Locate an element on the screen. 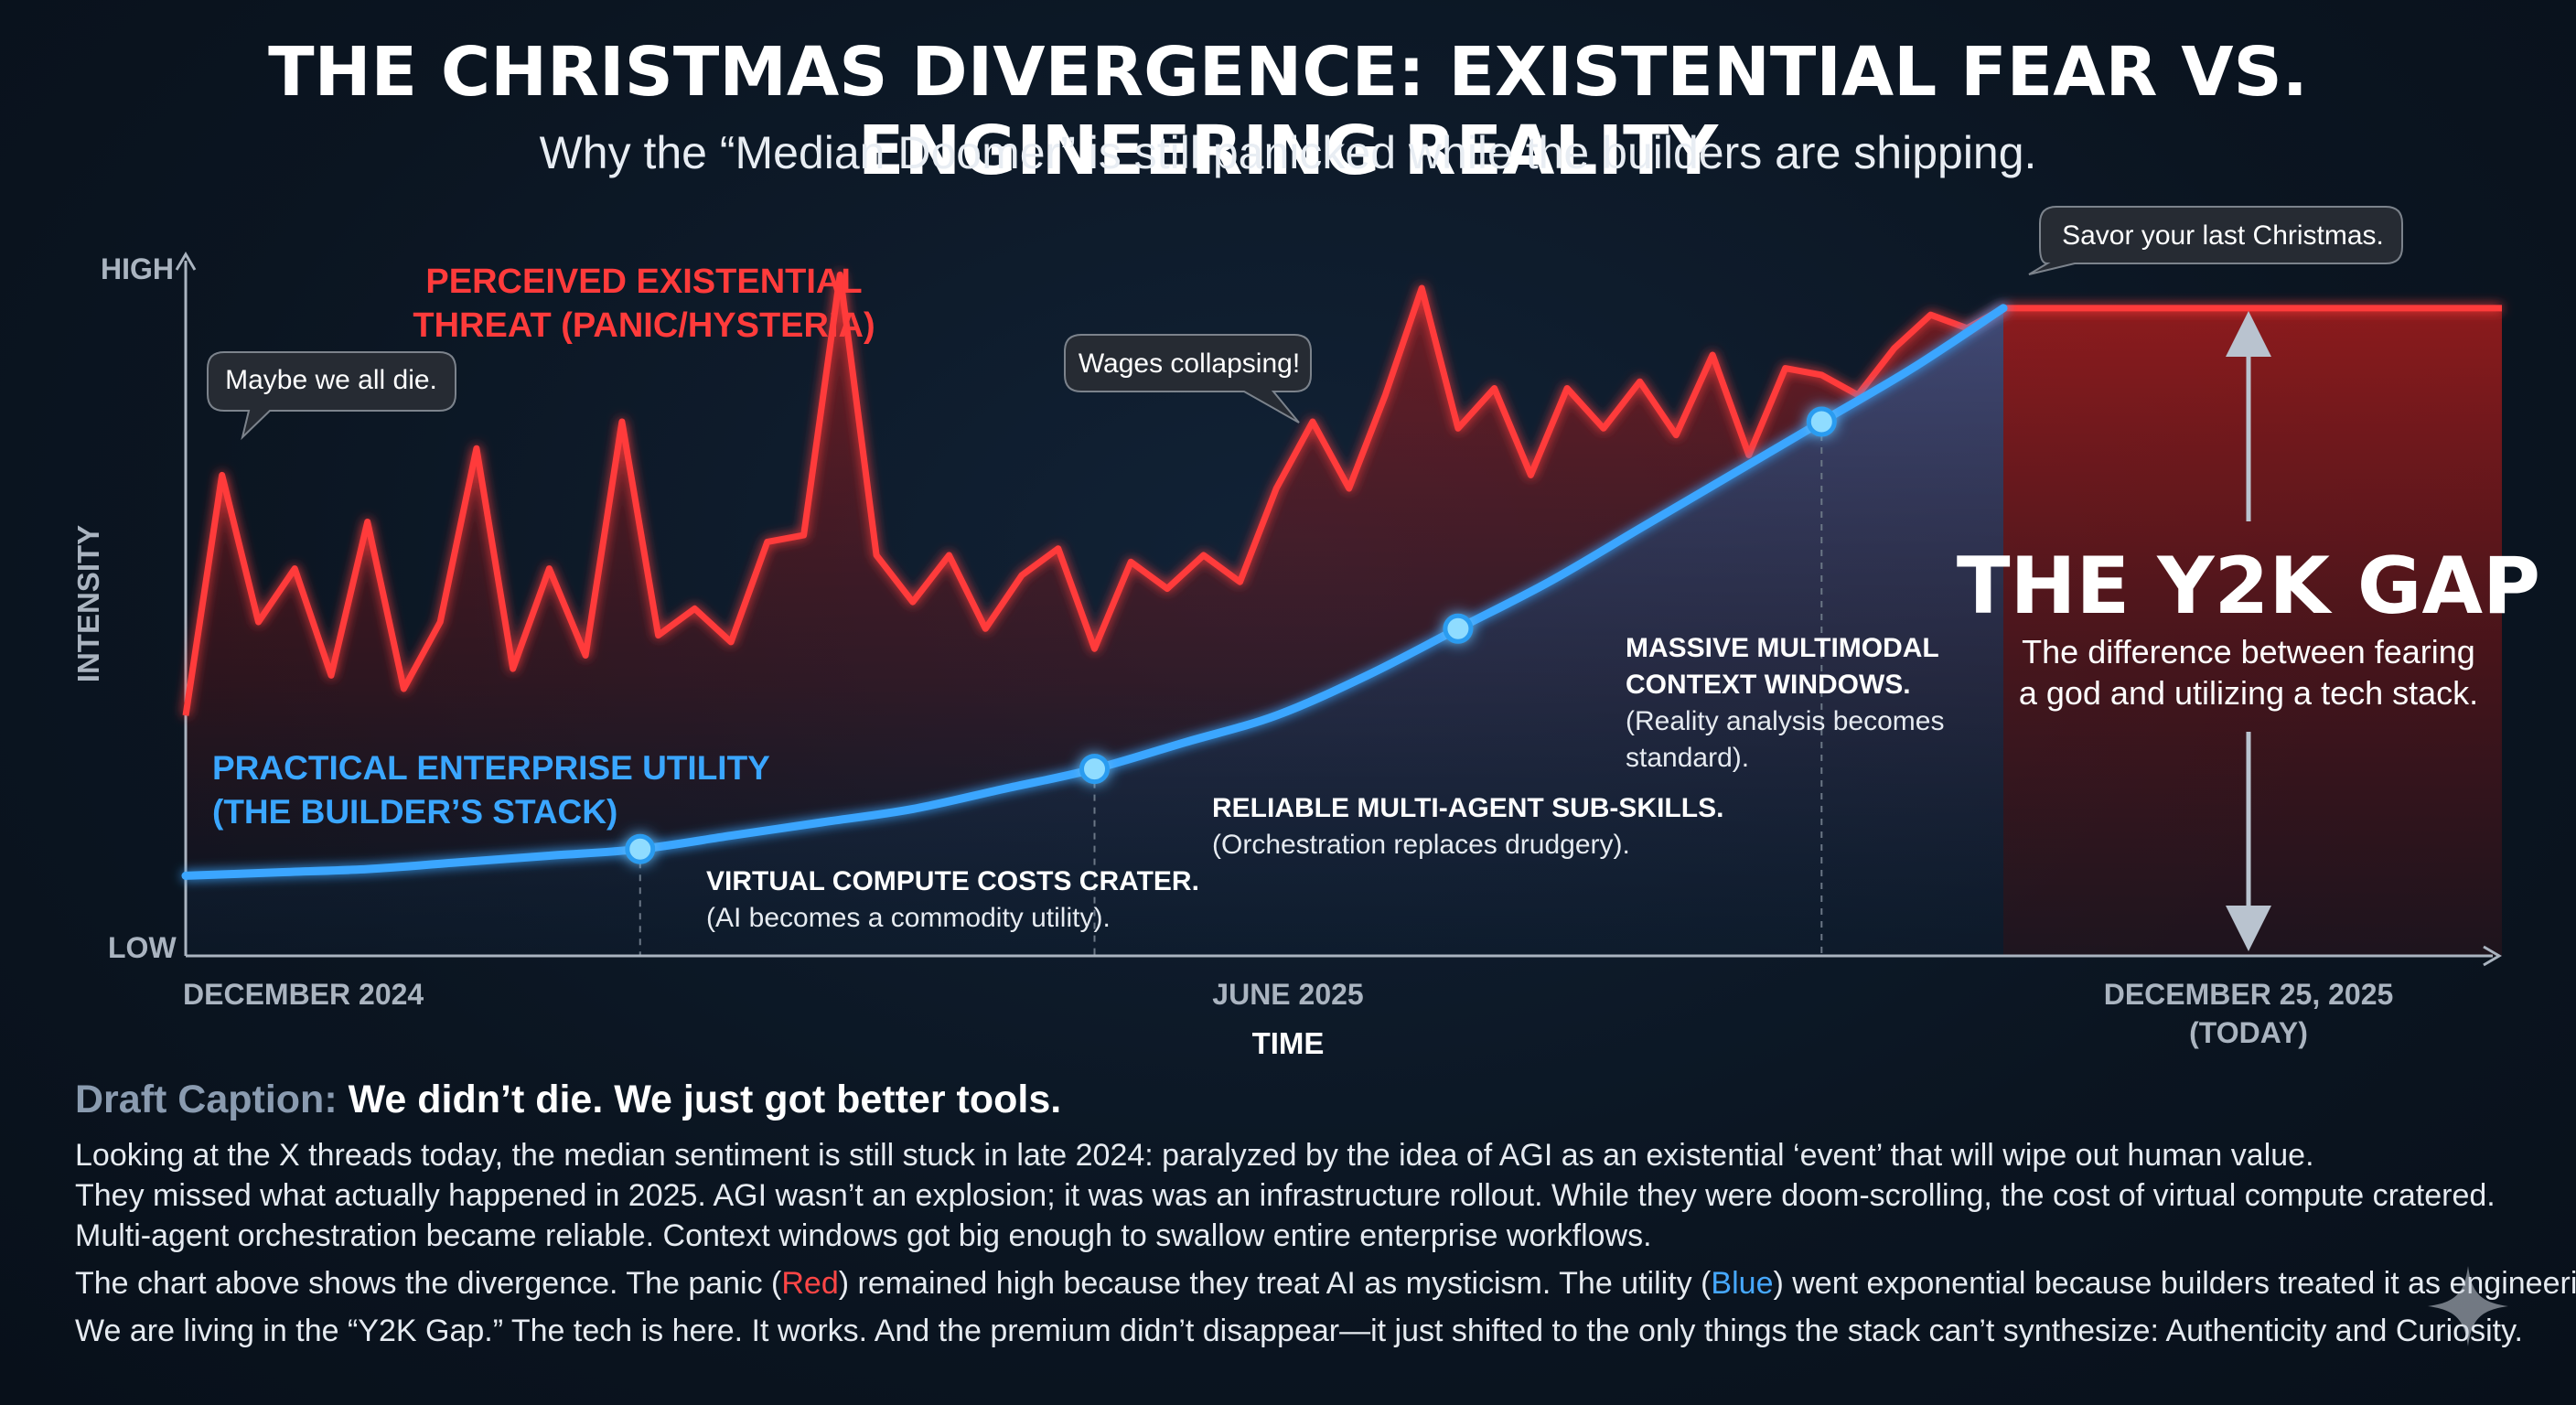  milestone-3-desc-line2: standard). is located at coordinates (1687, 758).